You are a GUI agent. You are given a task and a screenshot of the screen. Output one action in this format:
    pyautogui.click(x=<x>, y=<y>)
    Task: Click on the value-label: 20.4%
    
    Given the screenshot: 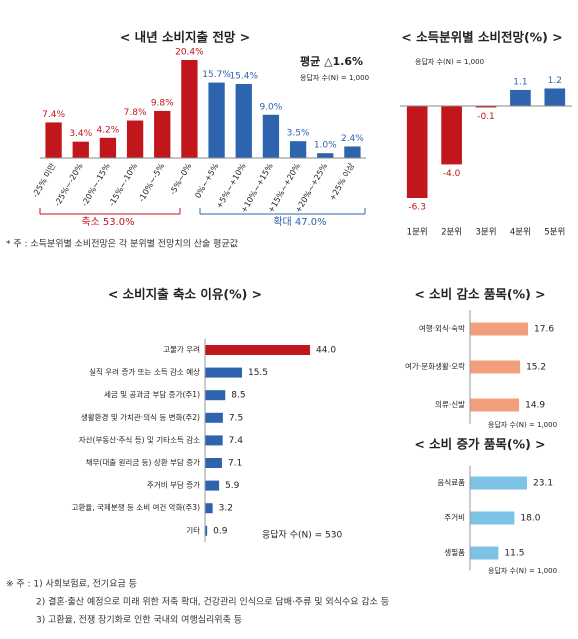 What is the action you would take?
    pyautogui.click(x=189, y=53)
    